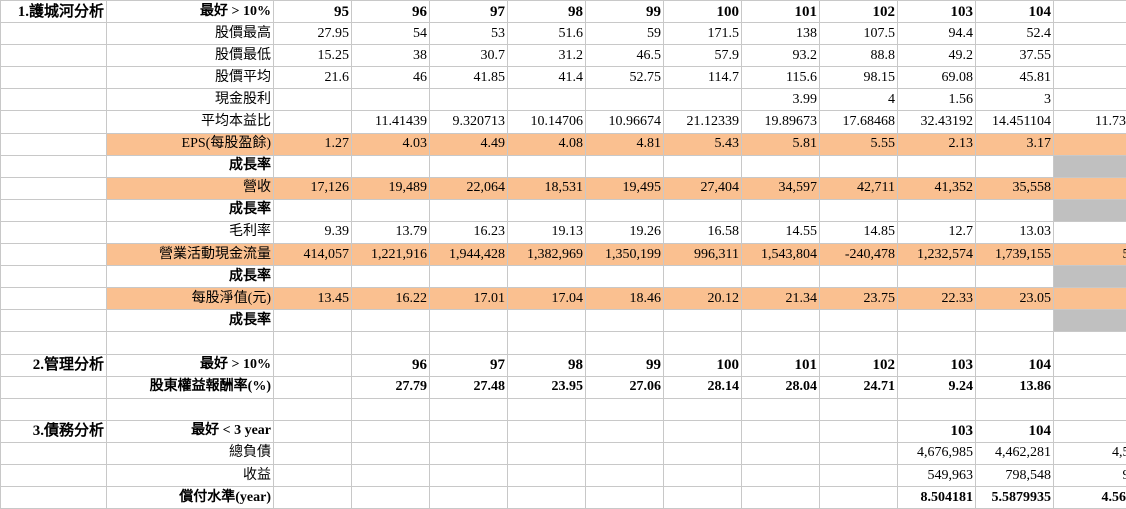  I want to click on criterion-label: 最好 < 3 year, so click(190, 431).